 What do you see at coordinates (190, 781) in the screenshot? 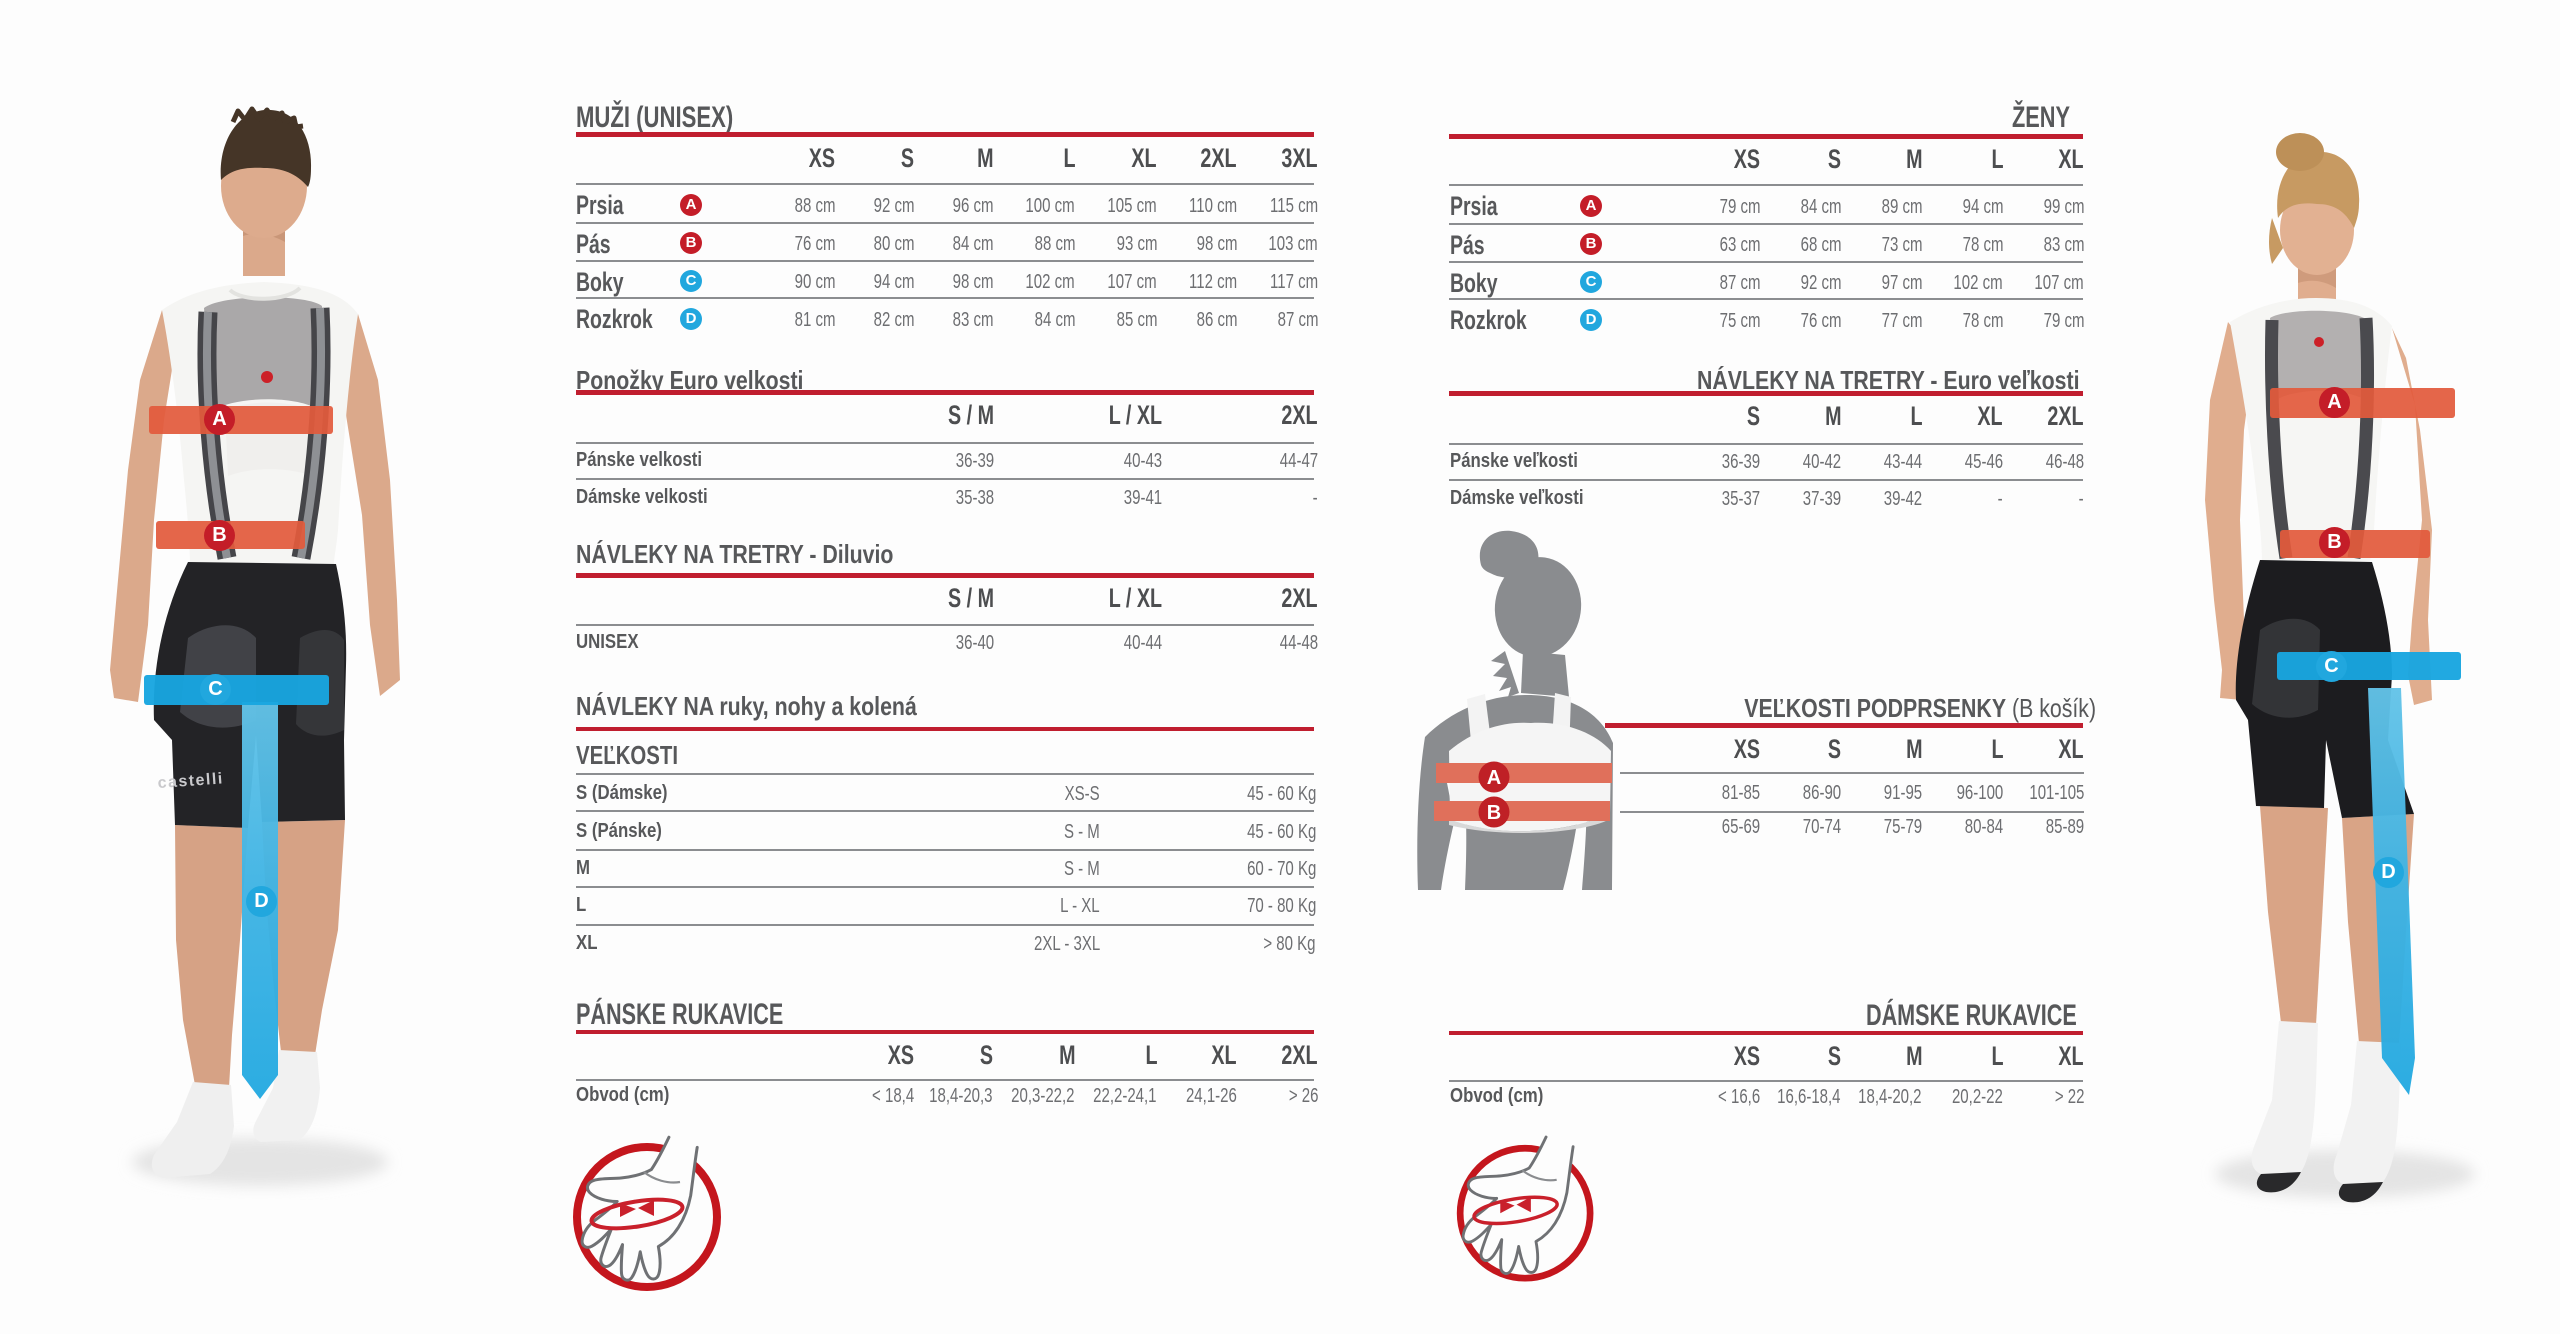
I see `svg-text: castelli` at bounding box center [190, 781].